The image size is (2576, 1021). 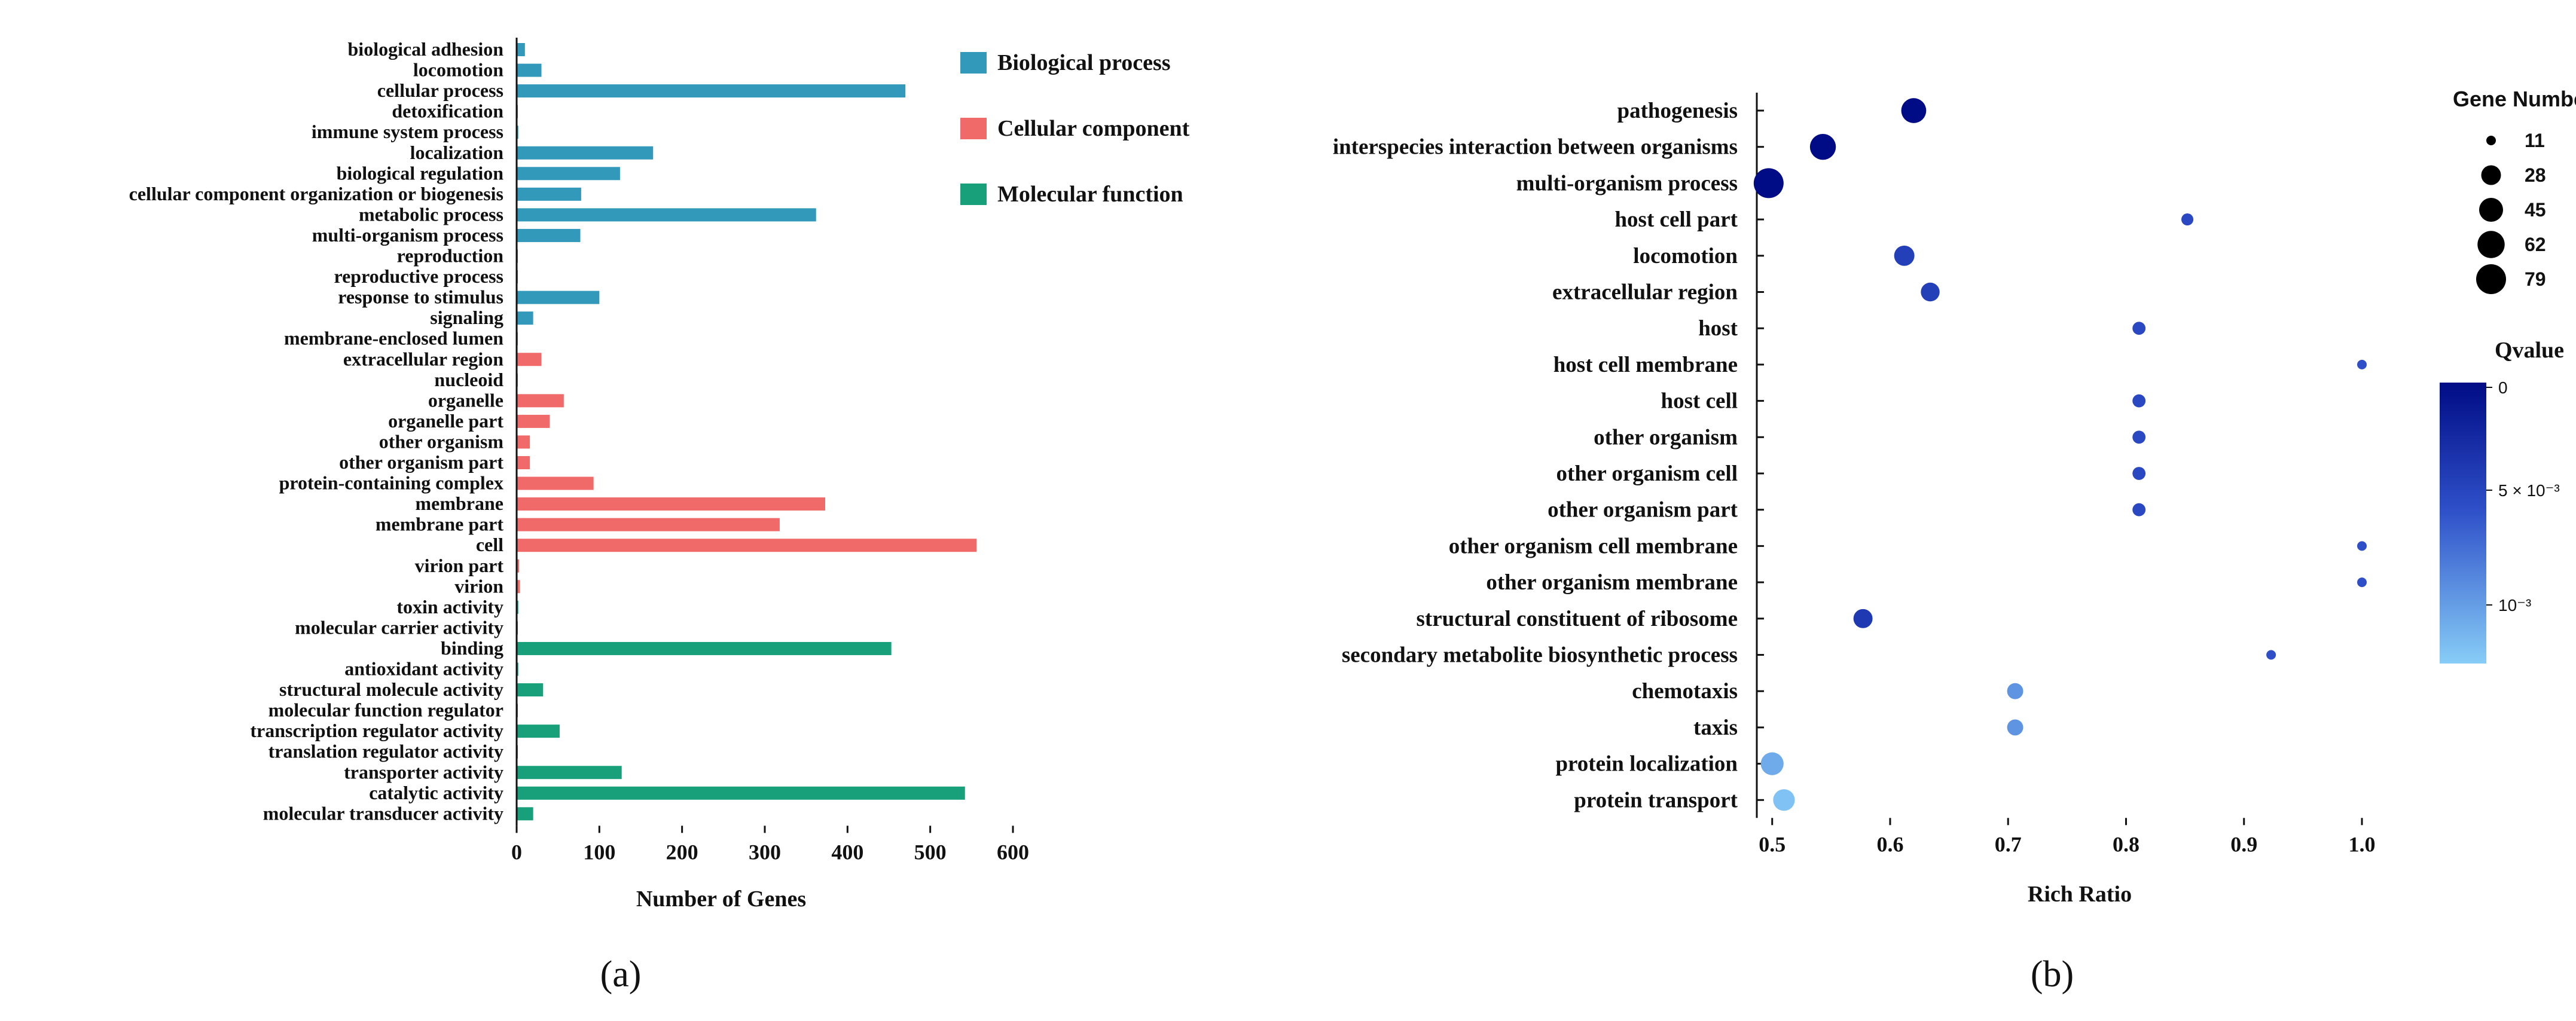 I want to click on panel-a-bars, so click(x=747, y=432).